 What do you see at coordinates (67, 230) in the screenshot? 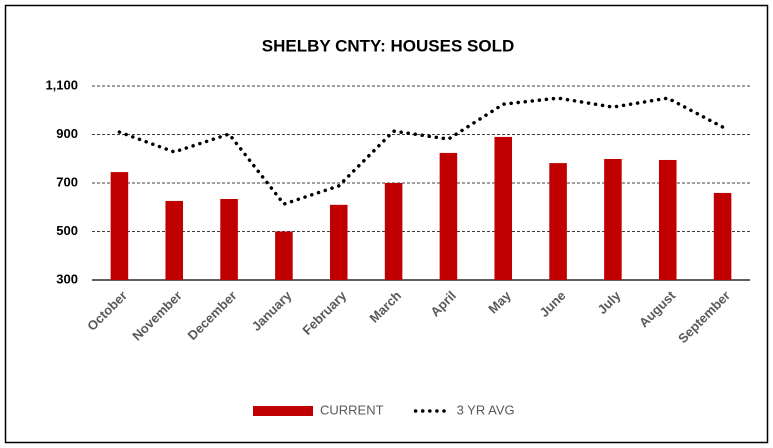
I see `y-tick-label: 500` at bounding box center [67, 230].